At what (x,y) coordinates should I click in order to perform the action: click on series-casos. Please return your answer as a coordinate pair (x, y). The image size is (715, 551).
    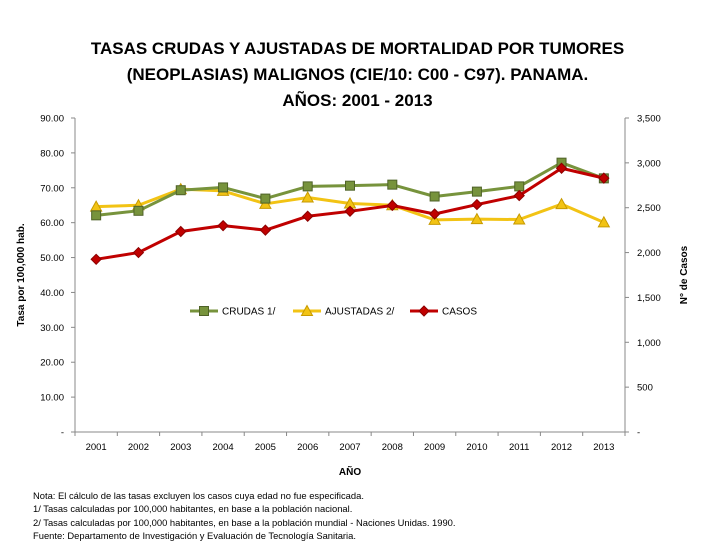
    Looking at the image, I should click on (350, 214).